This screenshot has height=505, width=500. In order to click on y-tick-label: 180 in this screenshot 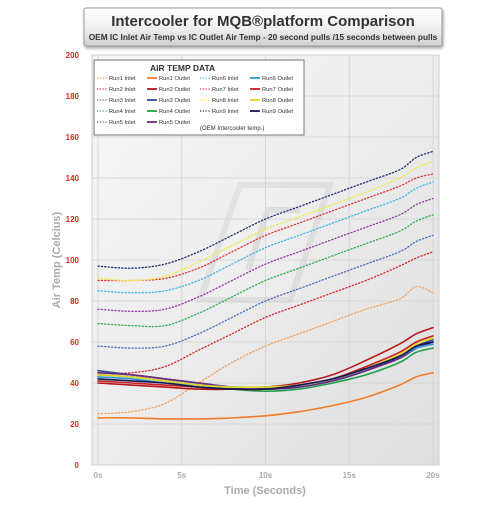, I will do `click(73, 96)`.